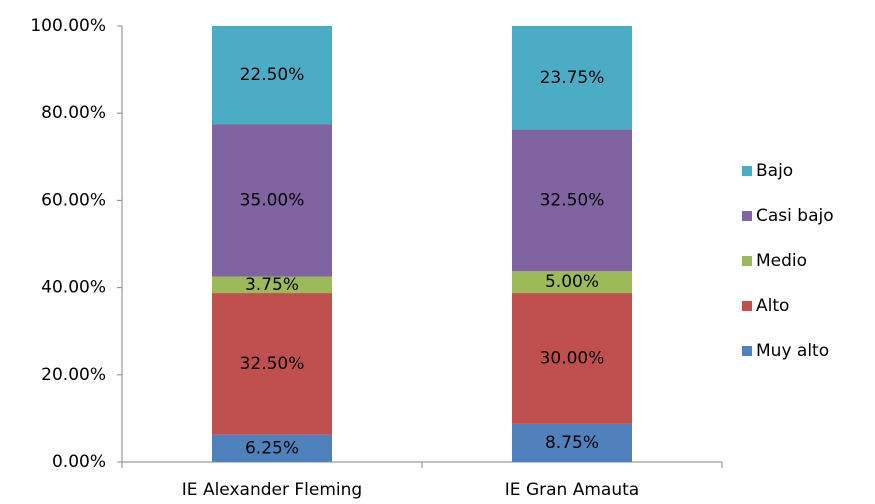 The height and width of the screenshot is (504, 875). I want to click on legend-label: Muy alto, so click(792, 351).